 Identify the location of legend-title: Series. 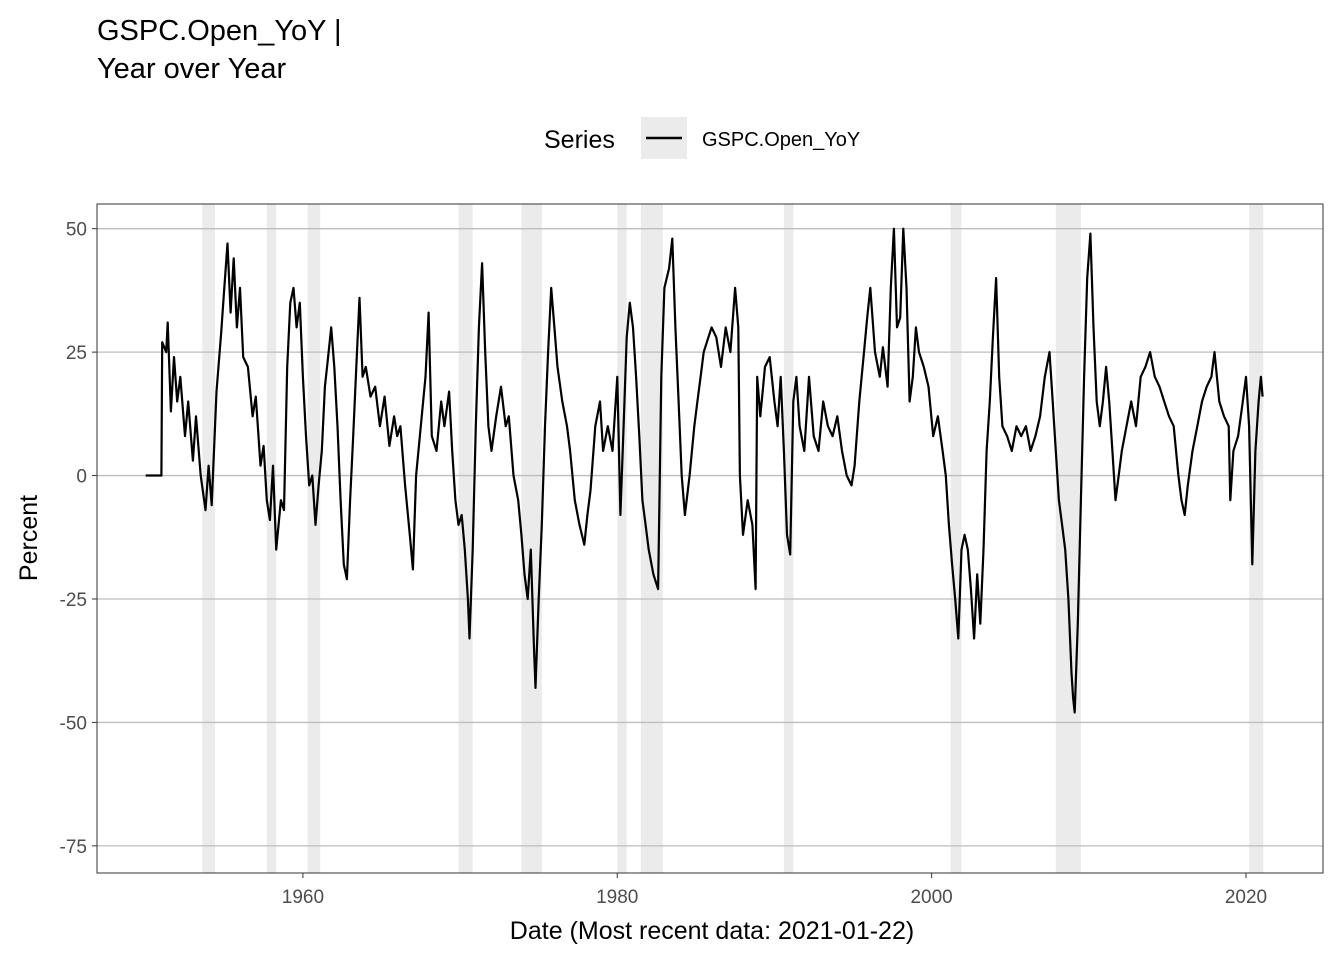
(579, 140).